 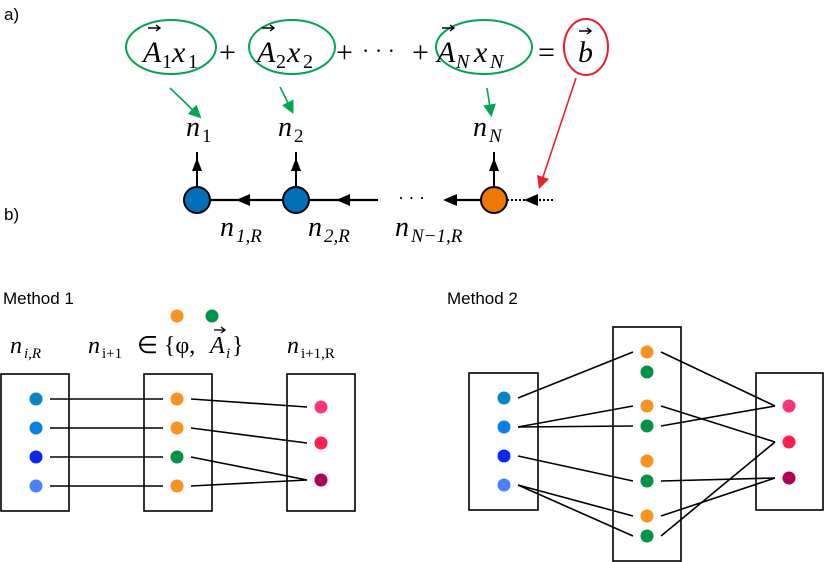 What do you see at coordinates (284, 48) in the screenshot?
I see `term-2: A 2 x 2` at bounding box center [284, 48].